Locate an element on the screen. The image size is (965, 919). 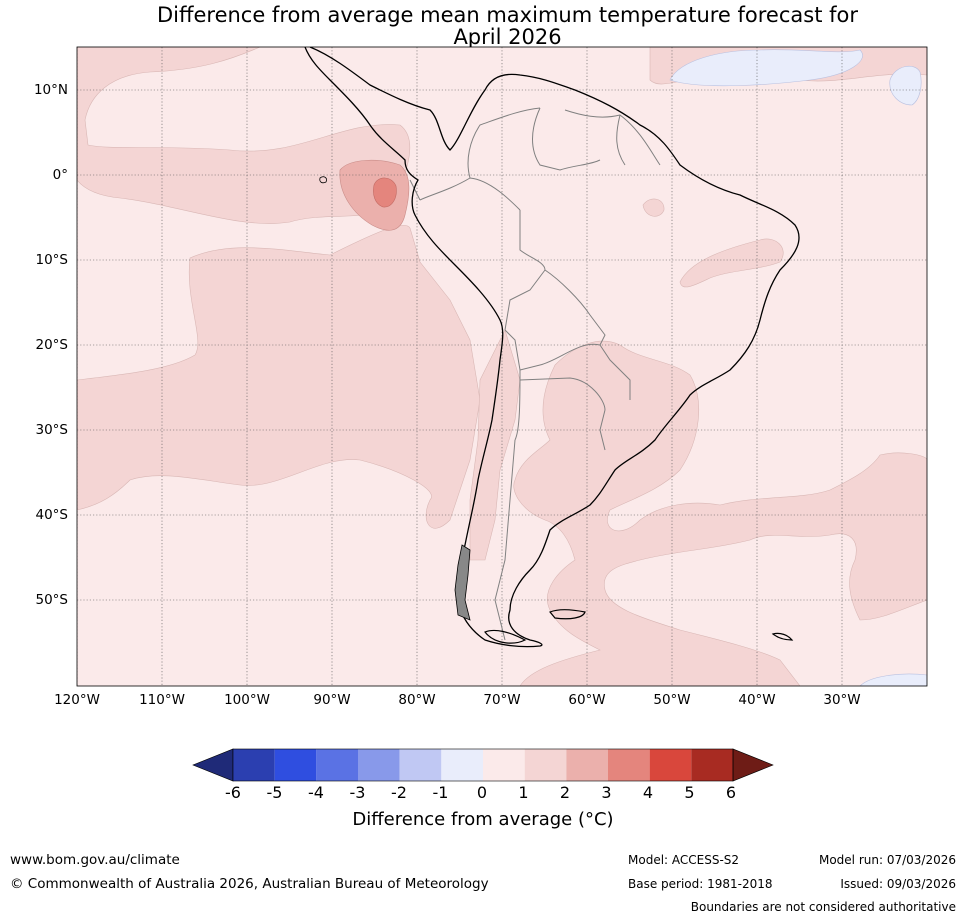
colorbar-tick: -1 is located at coordinates (440, 792).